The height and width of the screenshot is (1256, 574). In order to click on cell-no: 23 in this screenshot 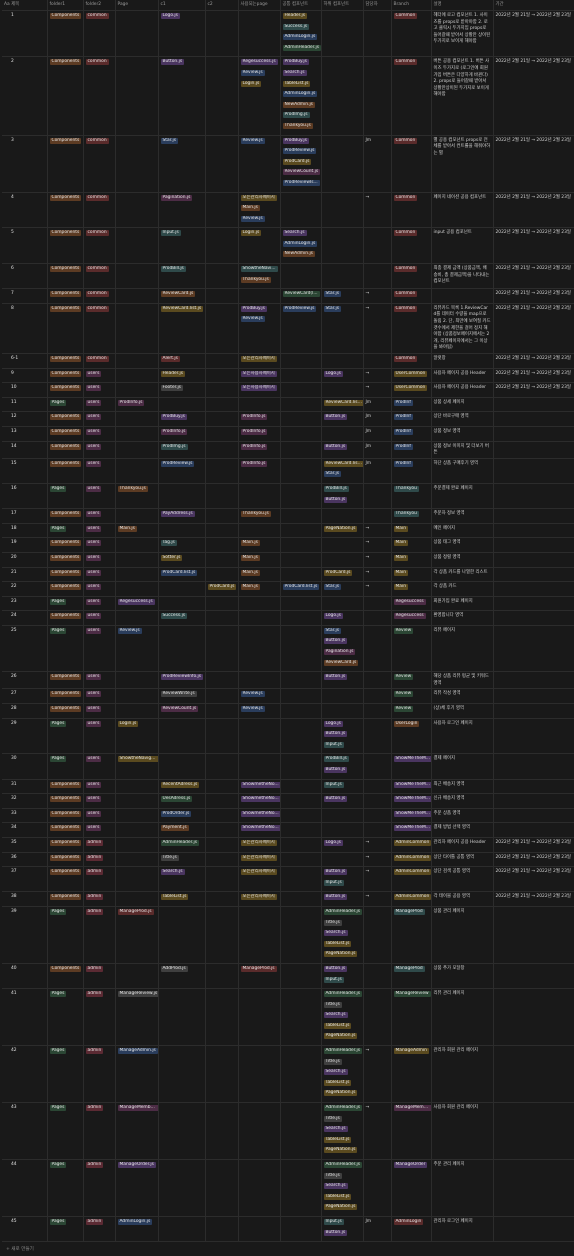, I will do `click(25, 604)`.